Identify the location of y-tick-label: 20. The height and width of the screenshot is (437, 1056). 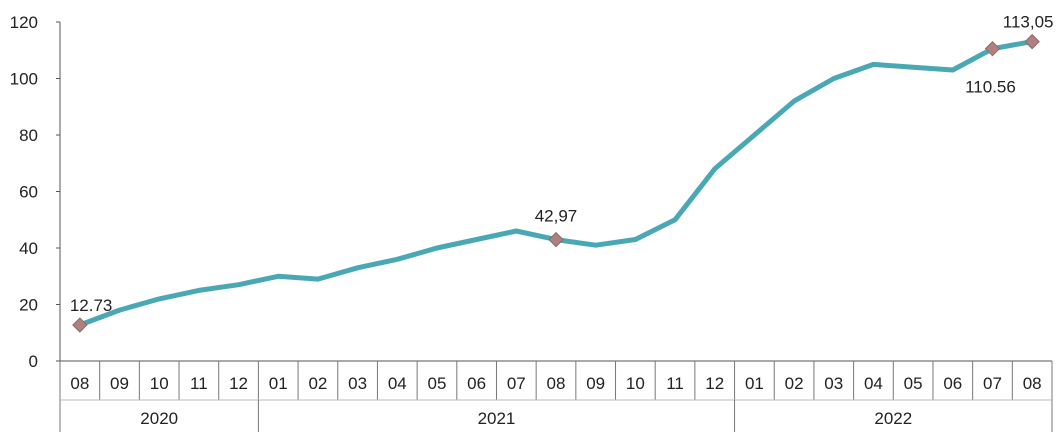
(28, 305).